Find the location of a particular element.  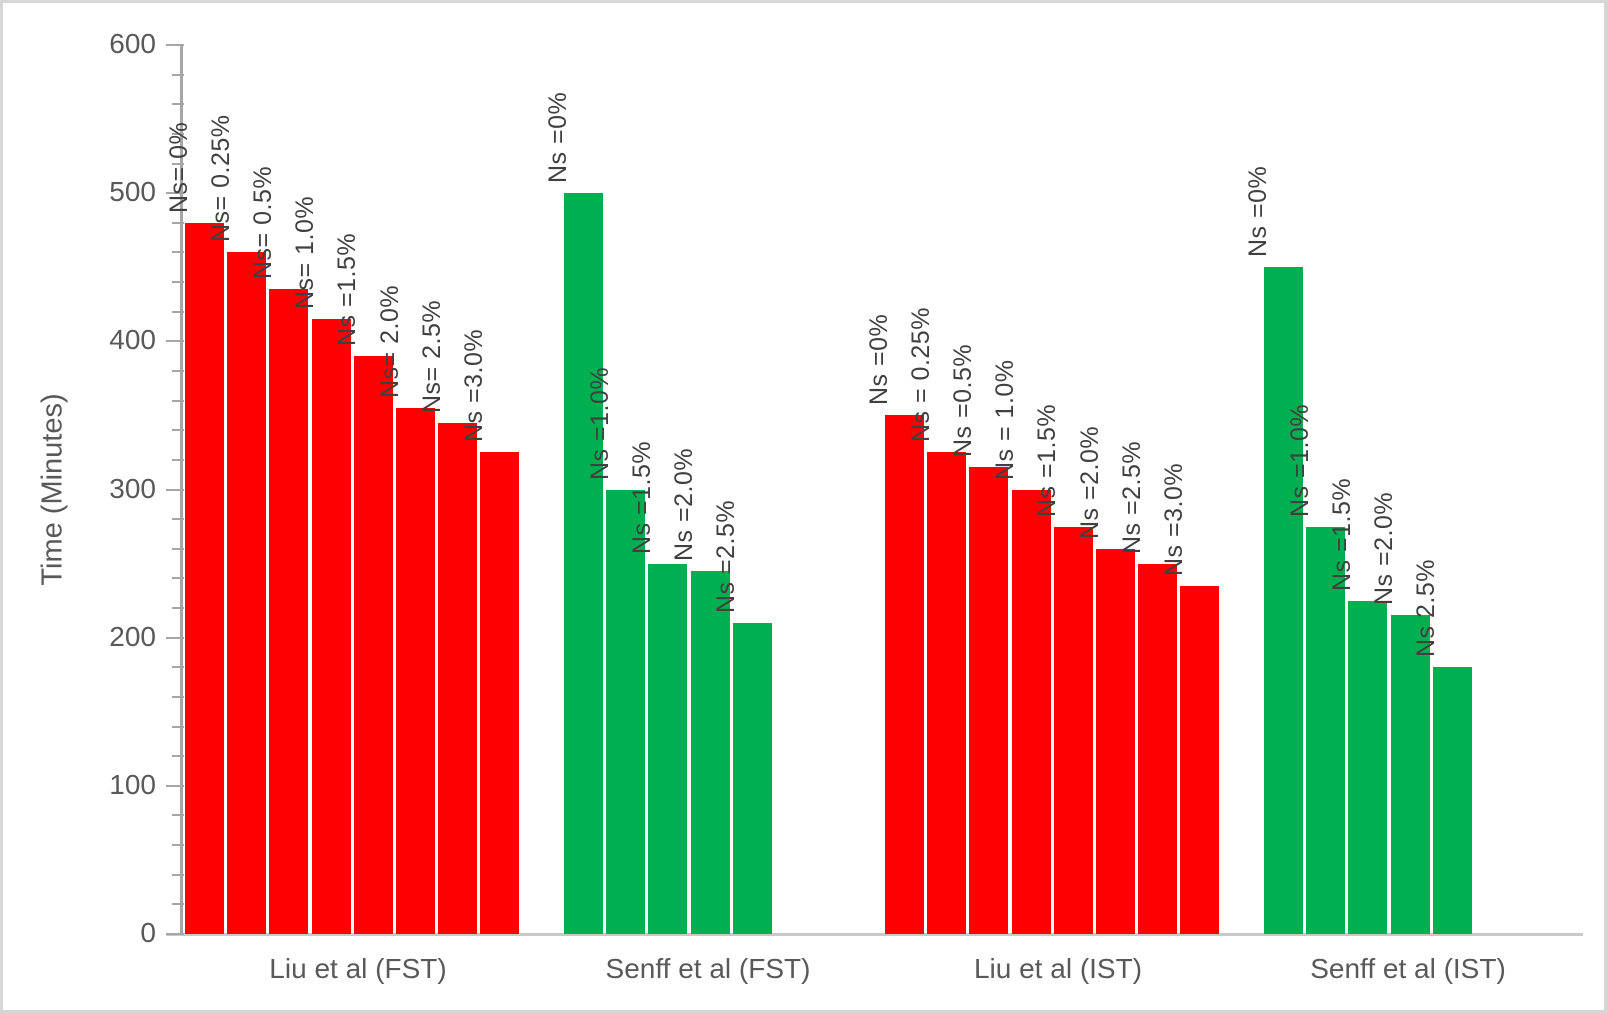

y-tick-label: 300 is located at coordinates (132, 488).